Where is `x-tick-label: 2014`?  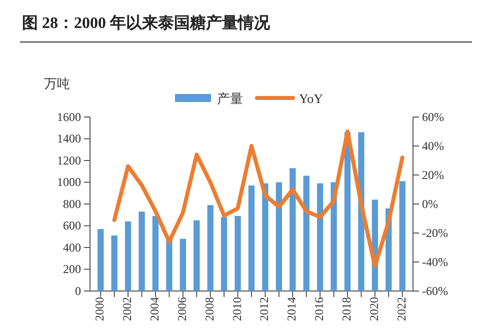 x-tick-label: 2014 is located at coordinates (291, 309).